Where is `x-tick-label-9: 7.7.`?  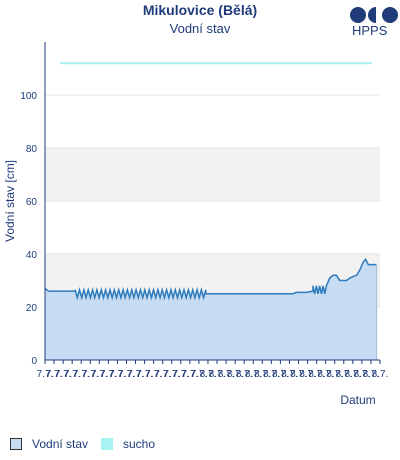 x-tick-label-9: 7.7. is located at coordinates (126, 374).